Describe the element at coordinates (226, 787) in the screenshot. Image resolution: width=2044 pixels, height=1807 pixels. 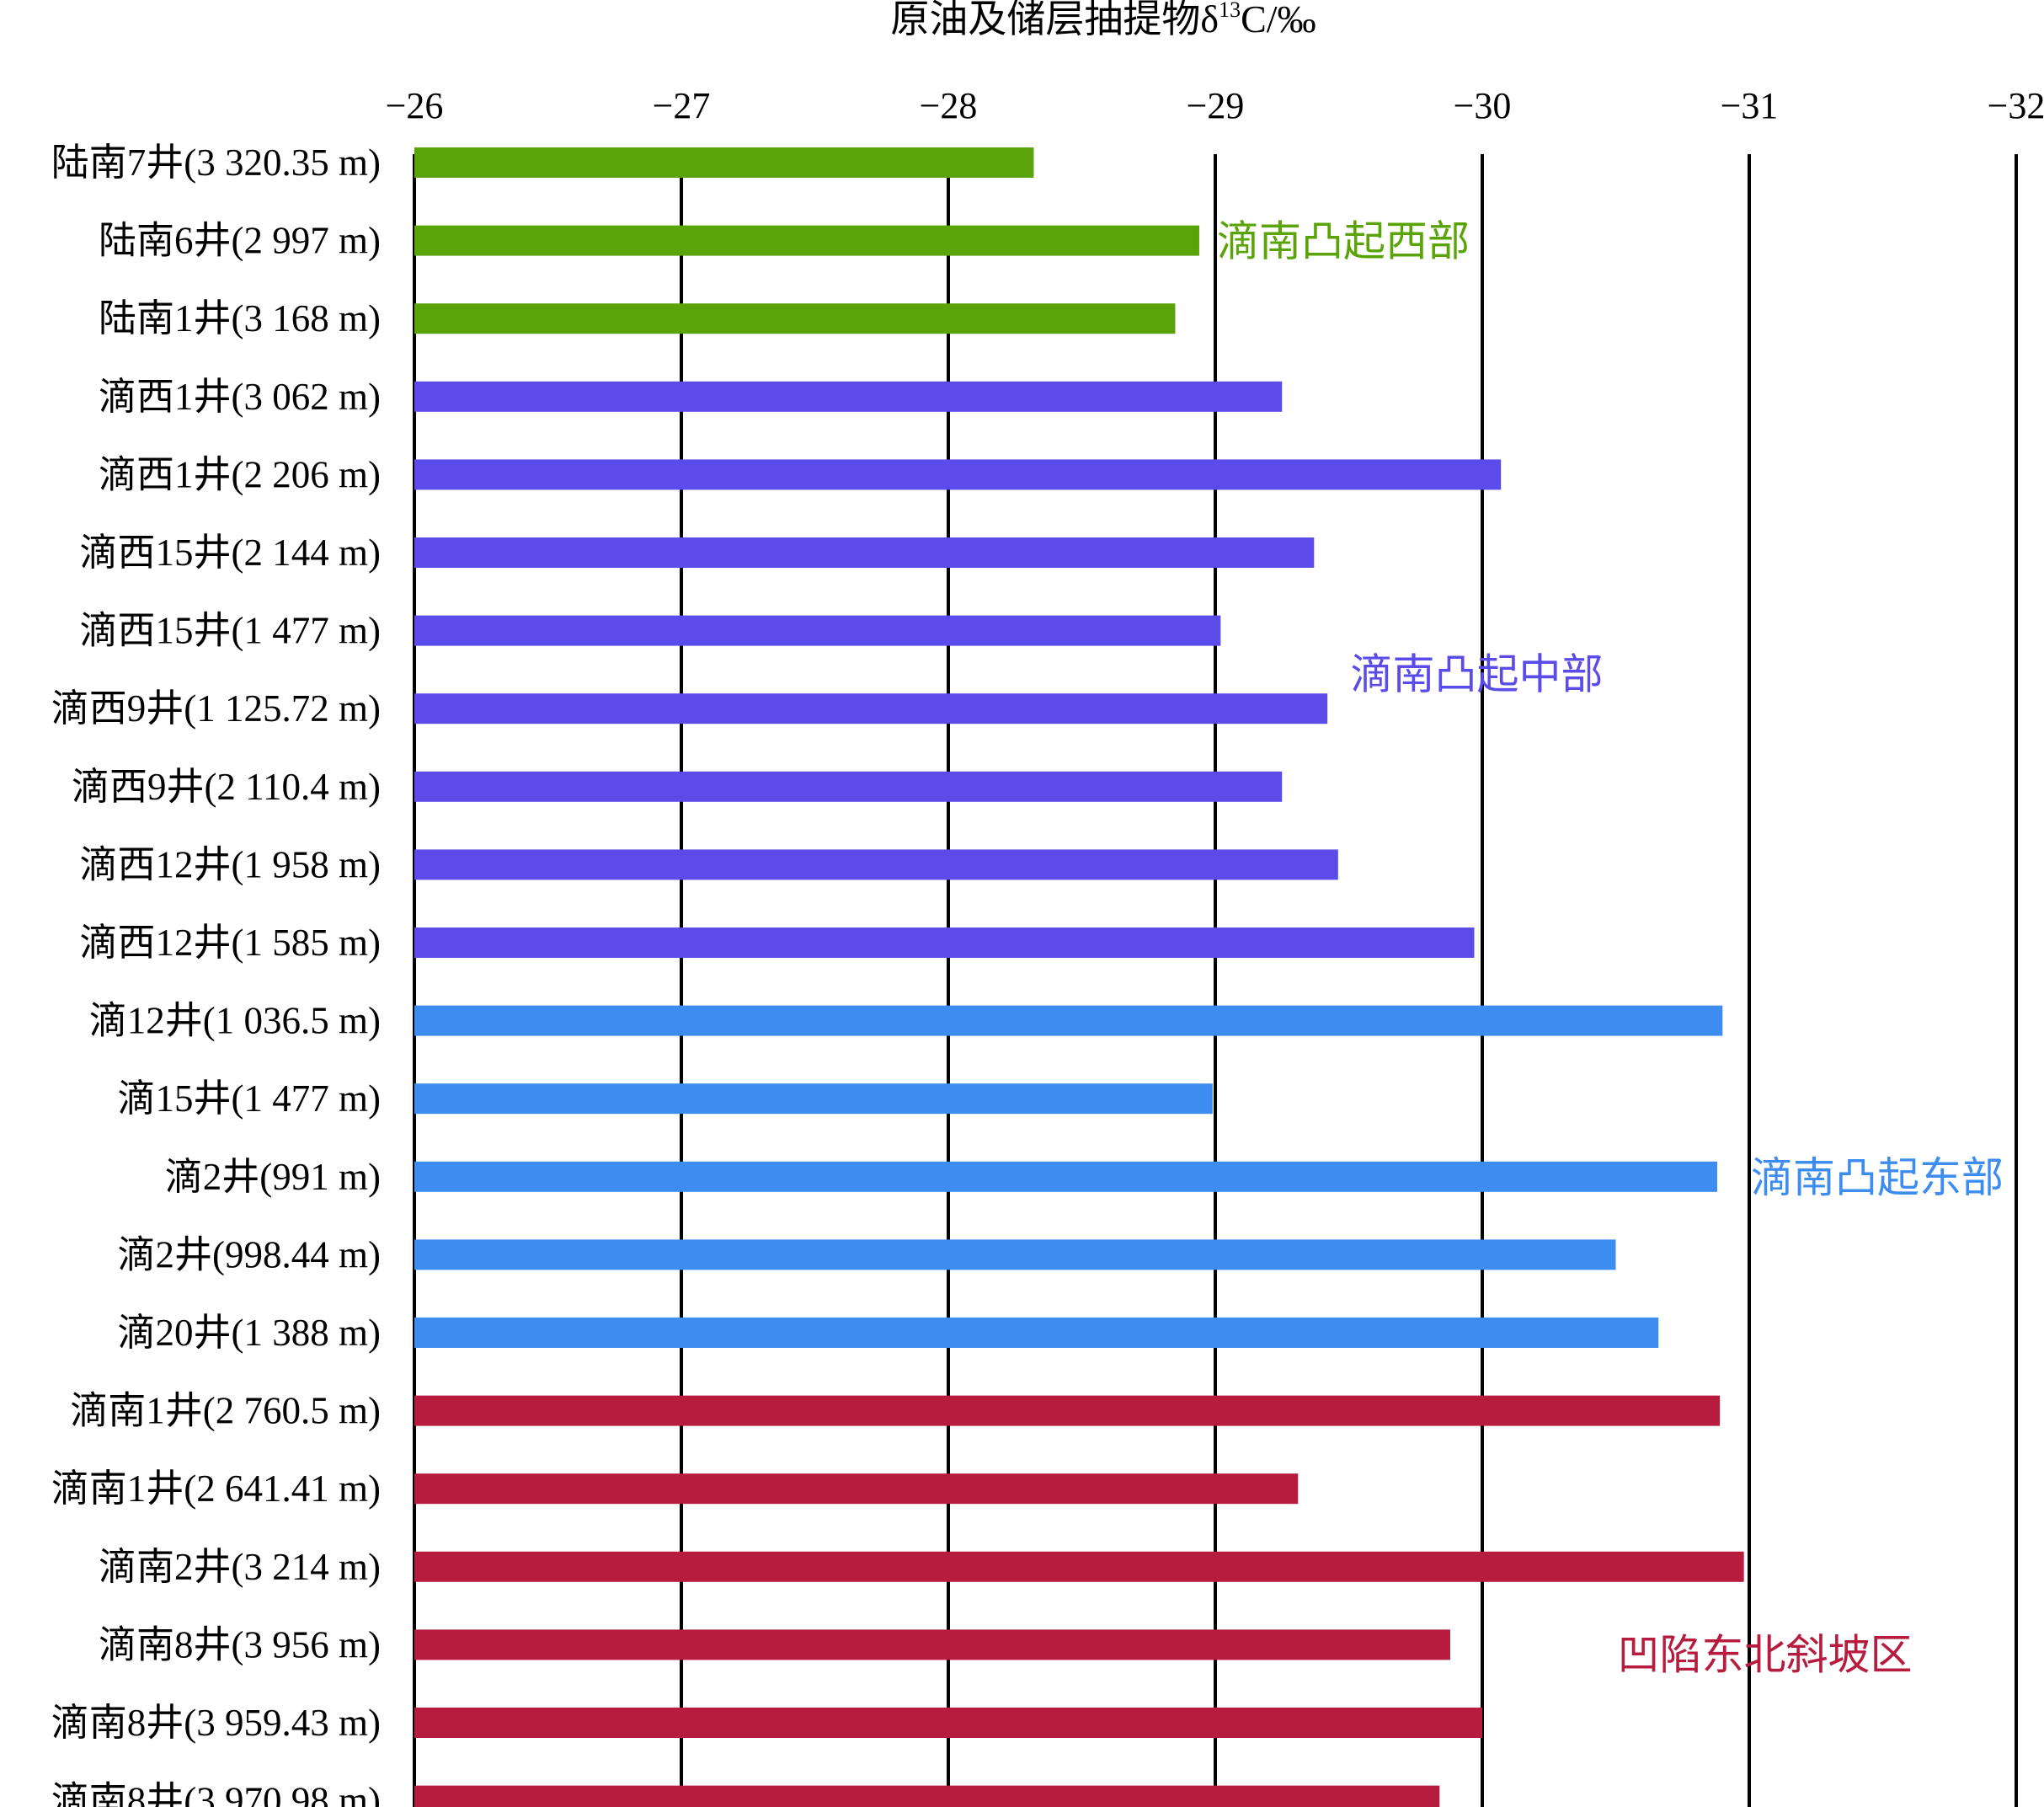
I see `category-label: 滴西9井(2 110.4 m)` at that location.